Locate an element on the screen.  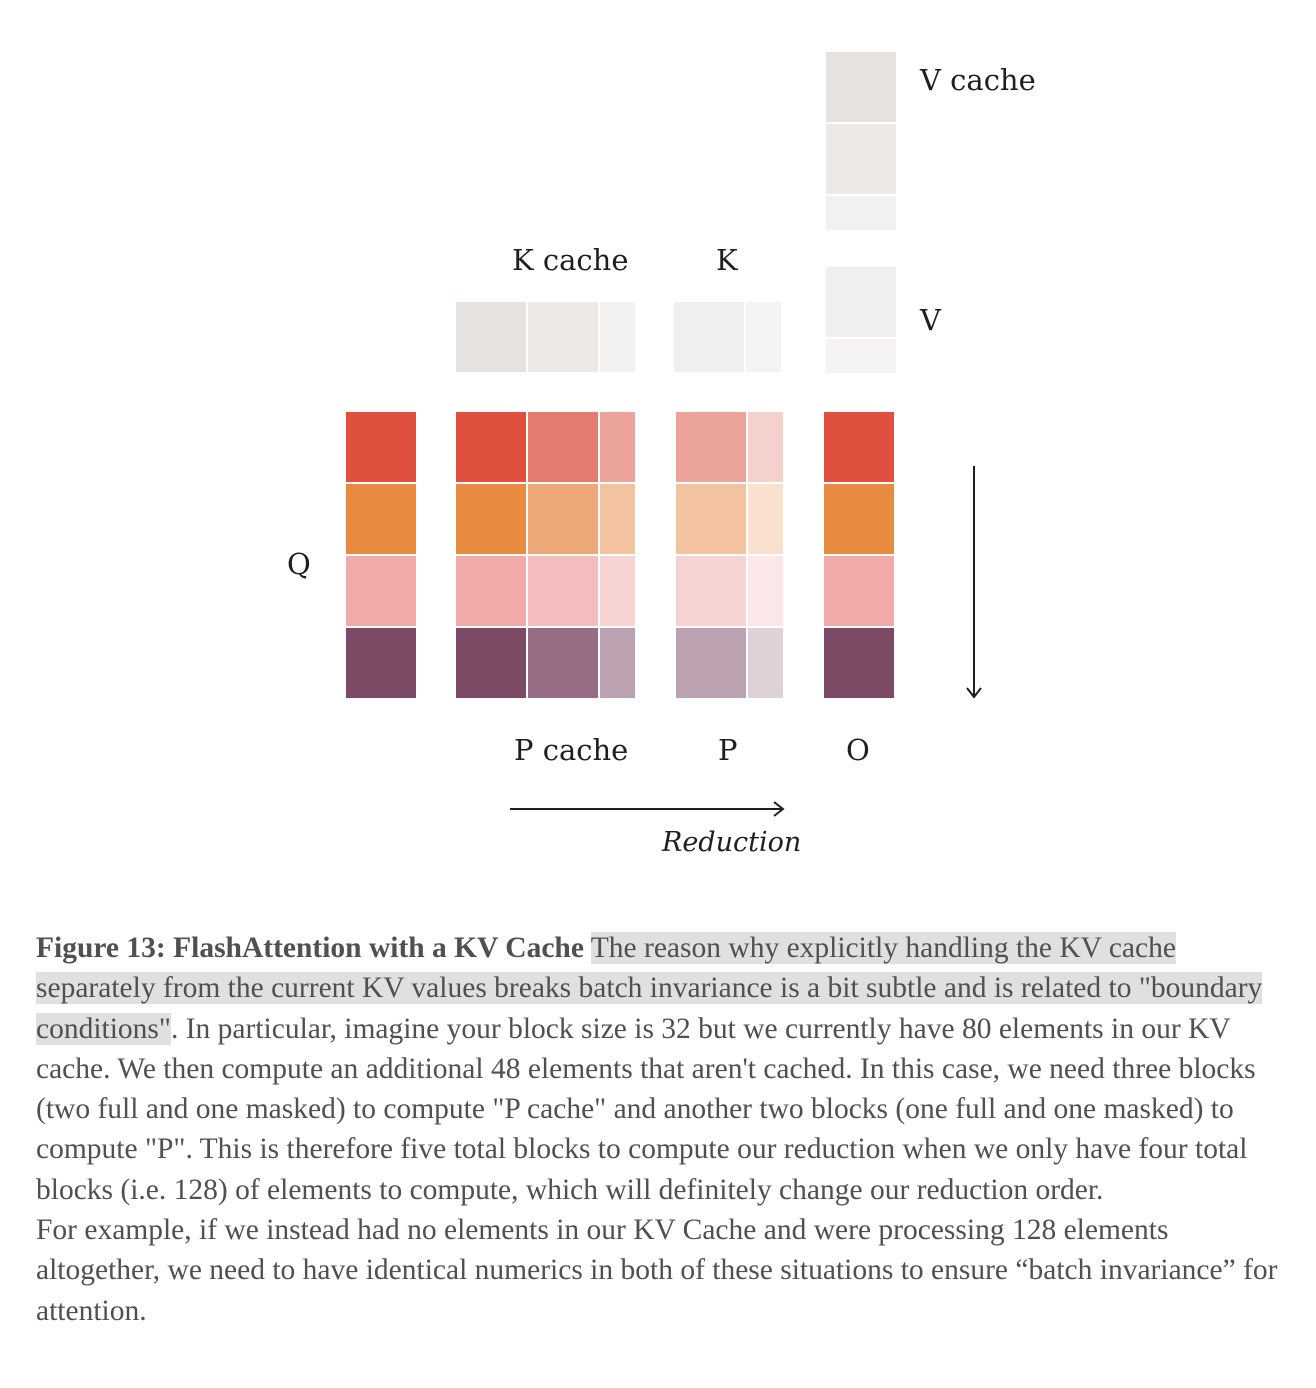
reduction-label: Reduction is located at coordinates (731, 842).